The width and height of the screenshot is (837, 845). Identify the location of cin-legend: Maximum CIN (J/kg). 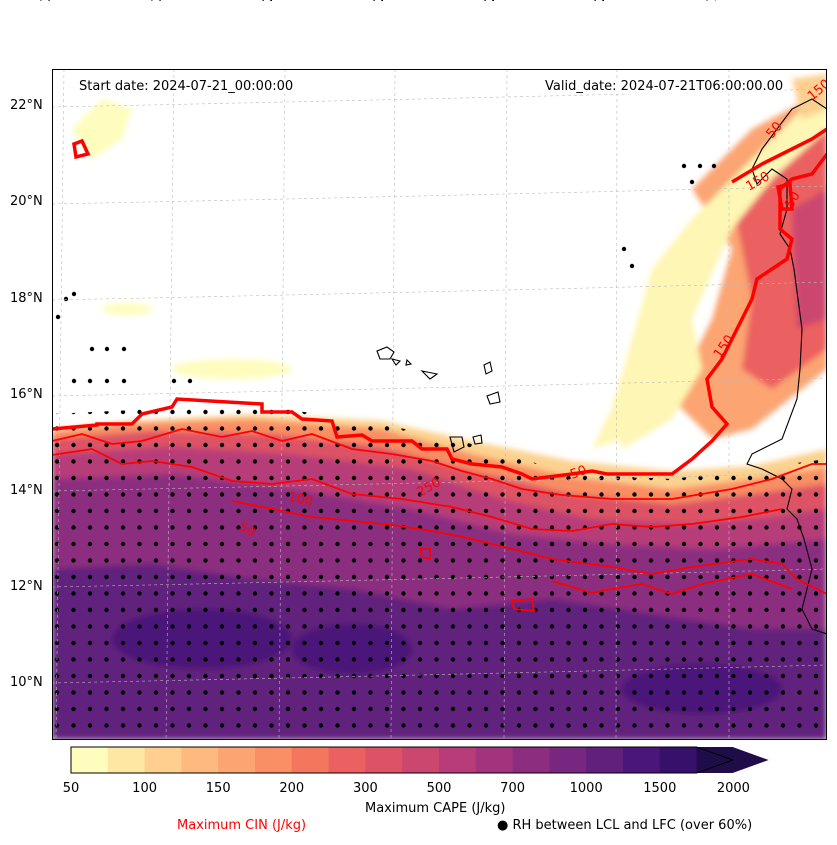
(242, 825).